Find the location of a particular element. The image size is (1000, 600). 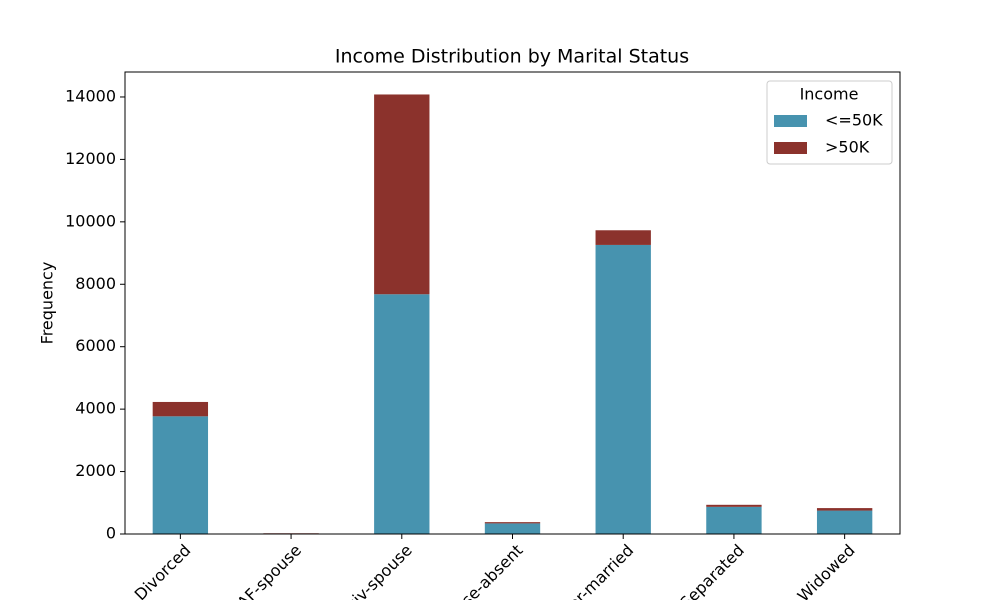

y-tick-label: 6000 is located at coordinates (95, 345).